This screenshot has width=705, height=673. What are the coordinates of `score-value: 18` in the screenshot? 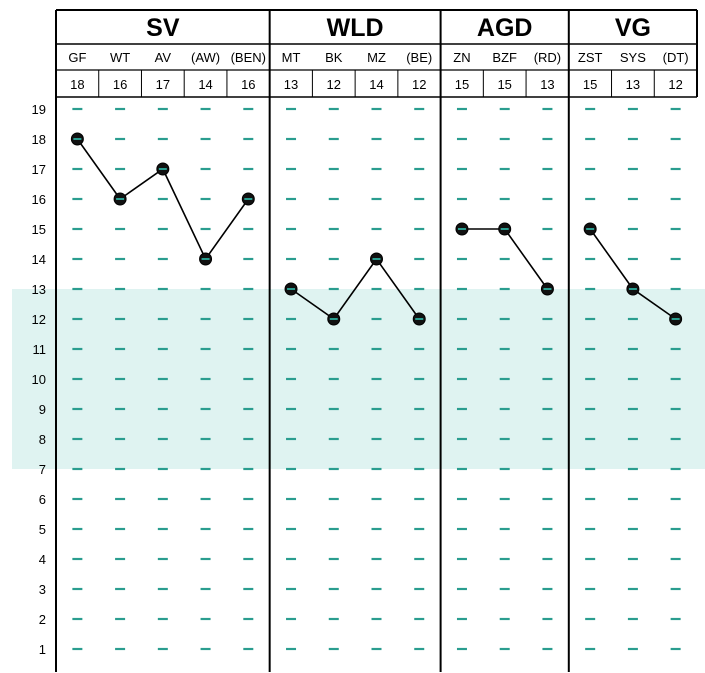 It's located at (77, 84).